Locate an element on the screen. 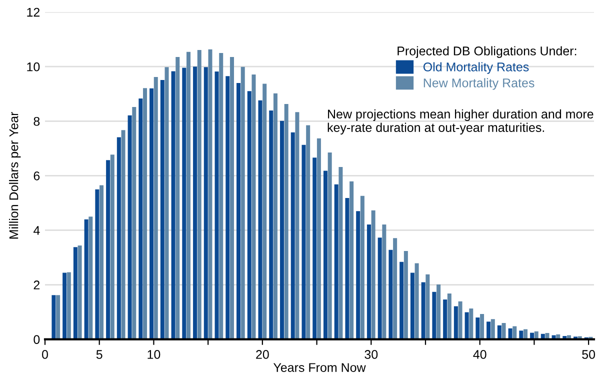 This screenshot has width=600, height=377. x-tick-label: 0 is located at coordinates (45, 354).